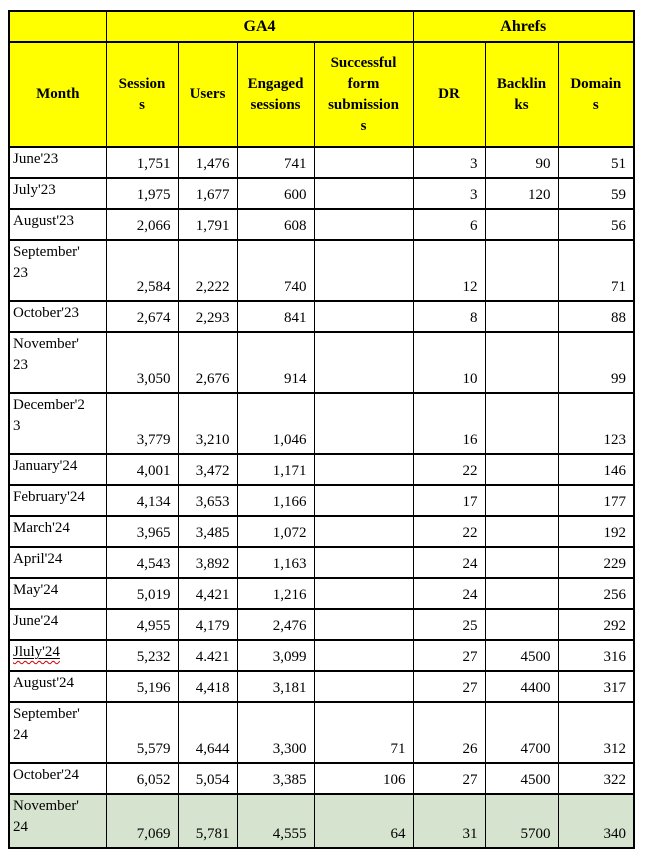 The width and height of the screenshot is (654, 858). Describe the element at coordinates (321, 778) in the screenshot. I see `table-row: October'24 6,052 5,054 3,385 106 27 4500 322` at that location.